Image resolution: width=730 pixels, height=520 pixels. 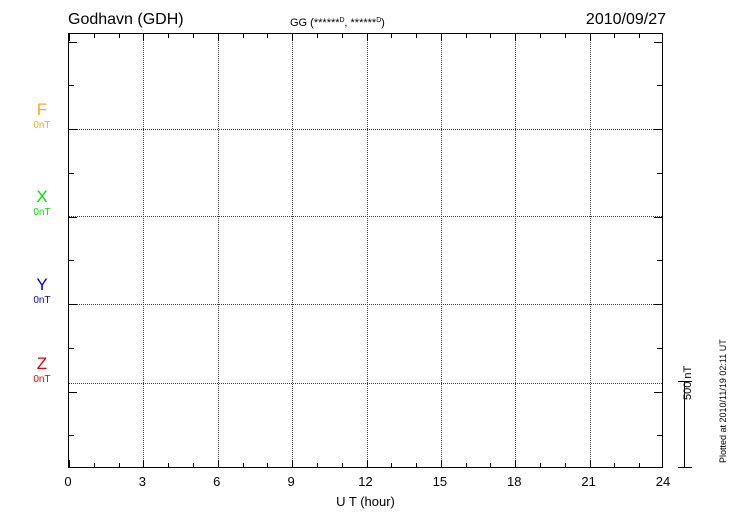 I want to click on longitude-unit: D, so click(x=379, y=20).